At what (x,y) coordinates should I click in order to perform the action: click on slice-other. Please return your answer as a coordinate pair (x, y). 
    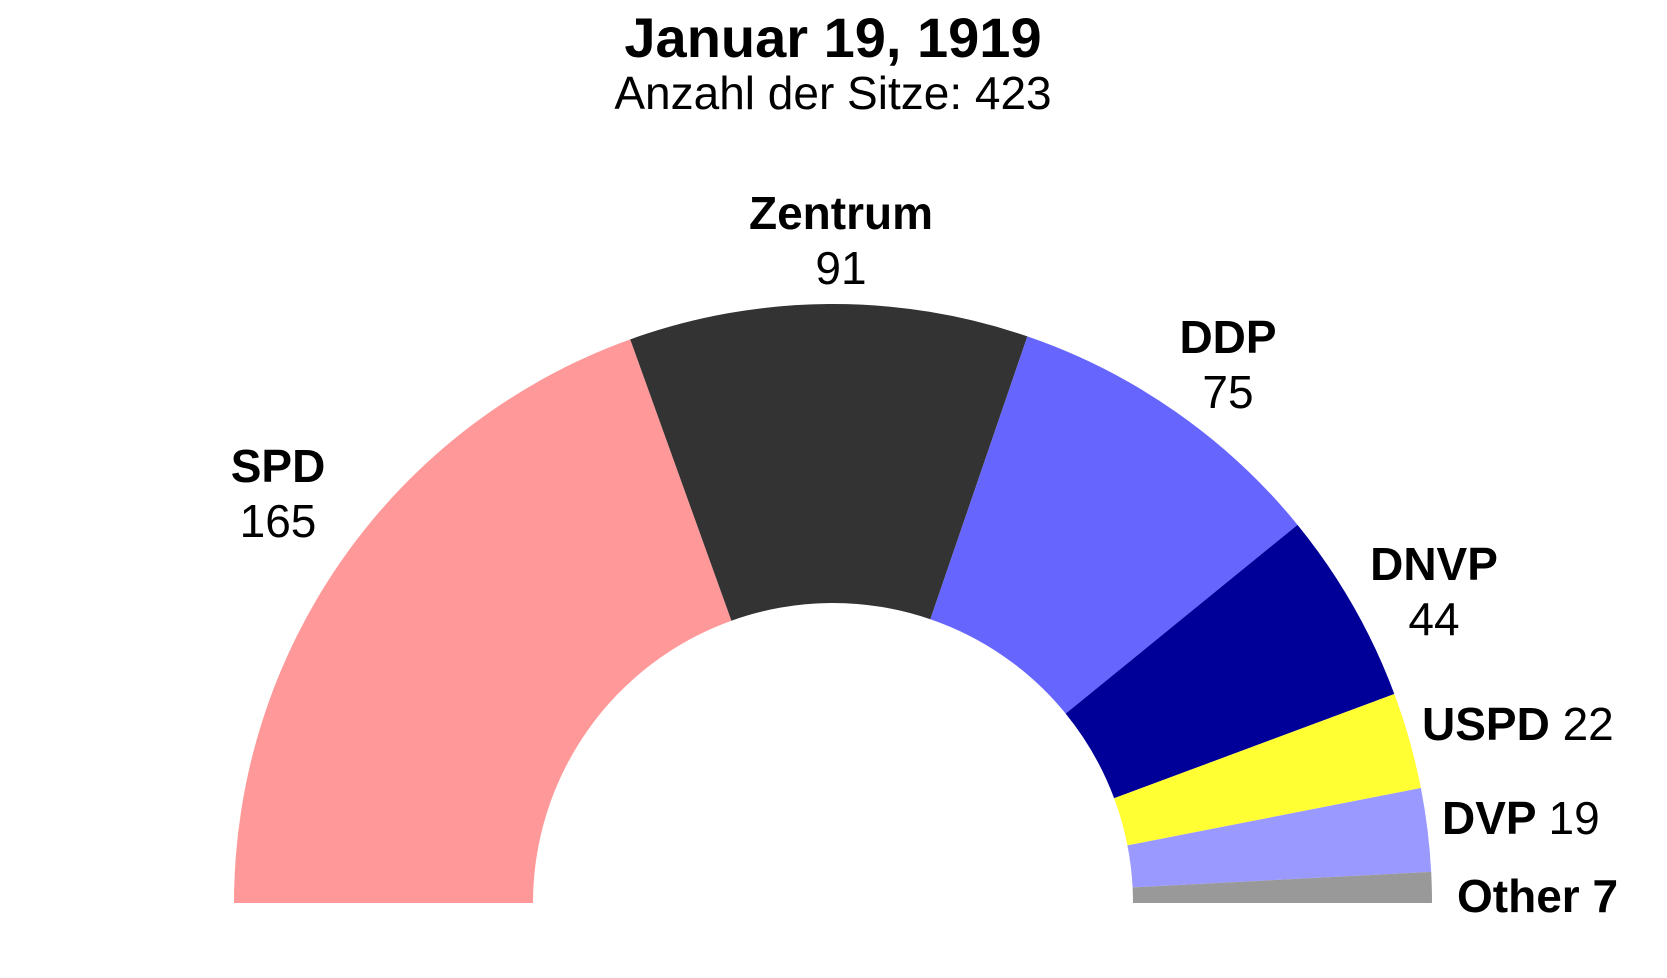
    Looking at the image, I should click on (1282, 887).